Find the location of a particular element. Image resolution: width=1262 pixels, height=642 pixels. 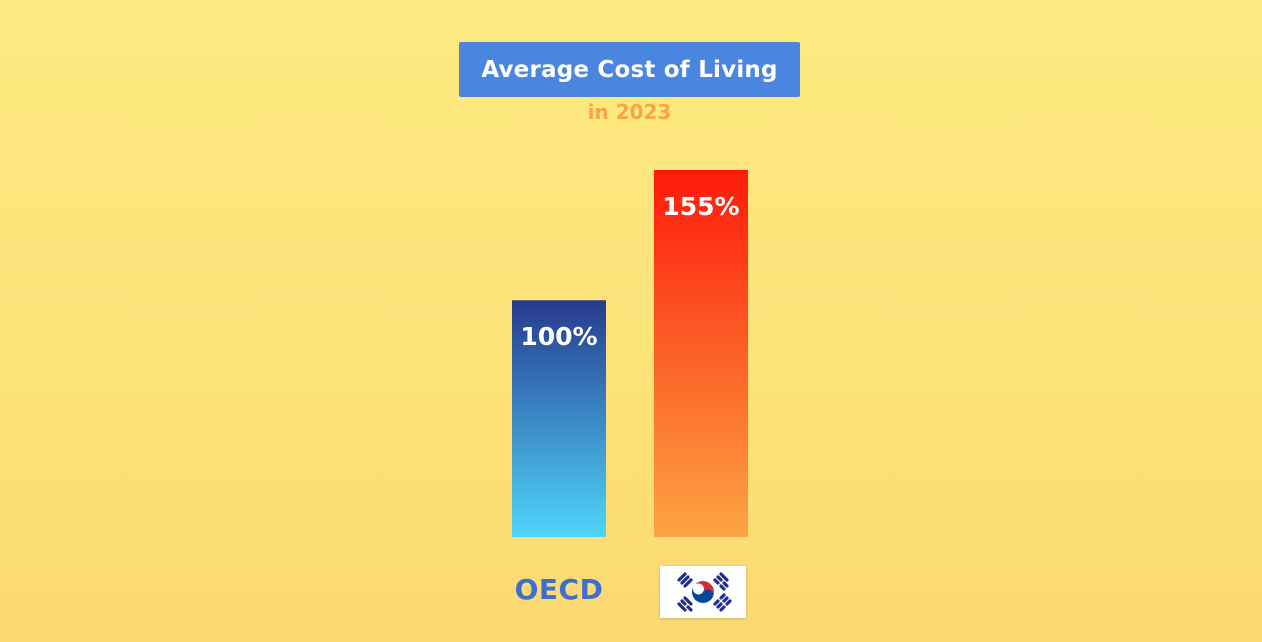

bar-south-korea is located at coordinates (701, 353).